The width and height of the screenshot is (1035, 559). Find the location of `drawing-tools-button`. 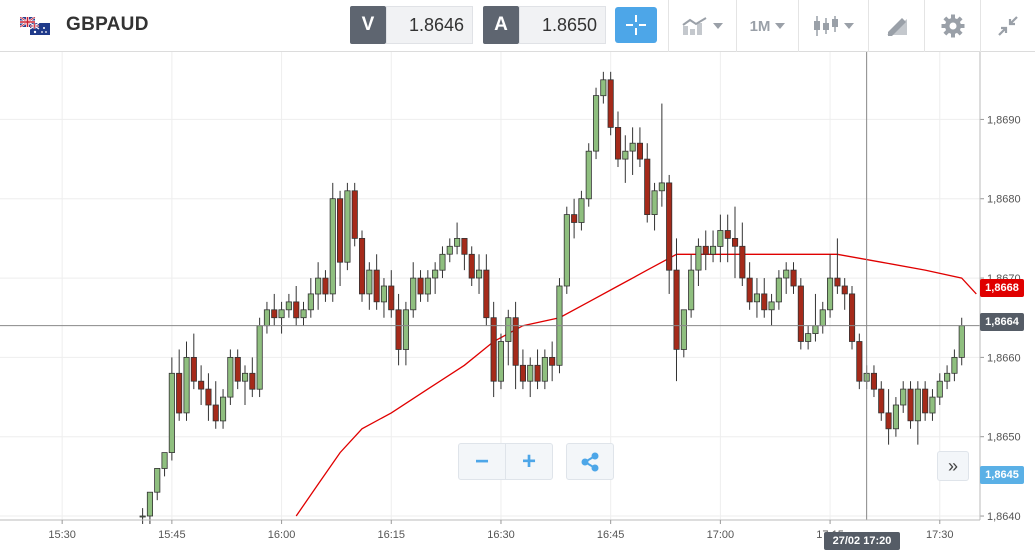

drawing-tools-button is located at coordinates (896, 26).